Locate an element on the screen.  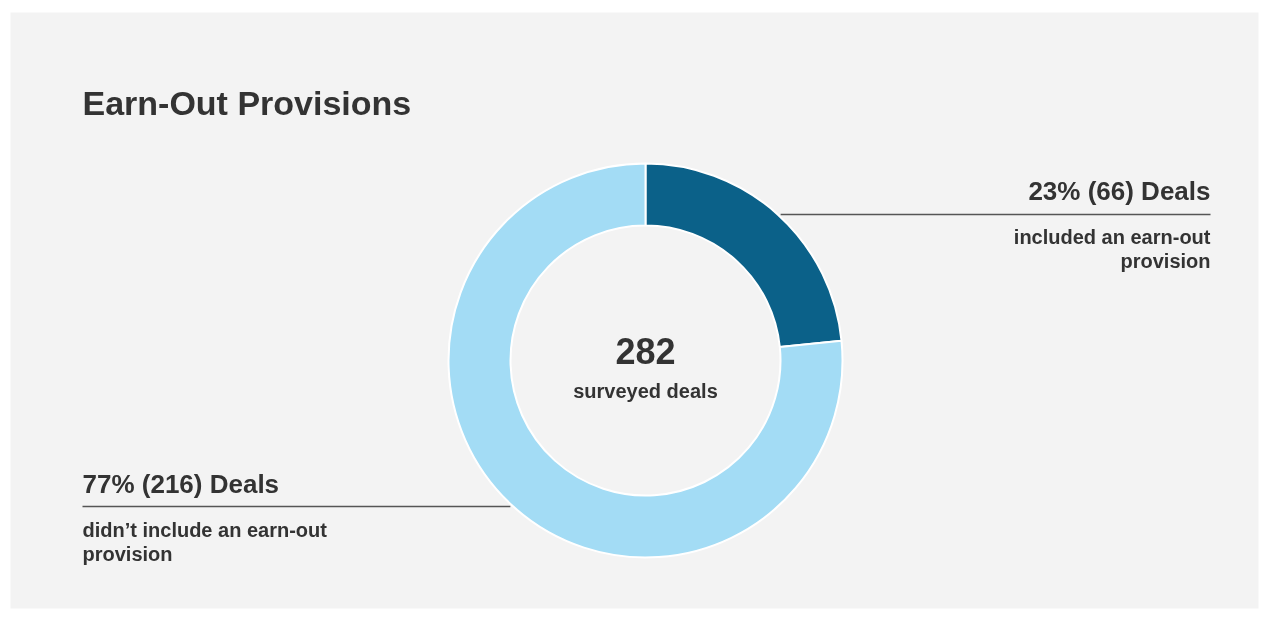
slice-label: included an earn-out provision is located at coordinates (1112, 249).